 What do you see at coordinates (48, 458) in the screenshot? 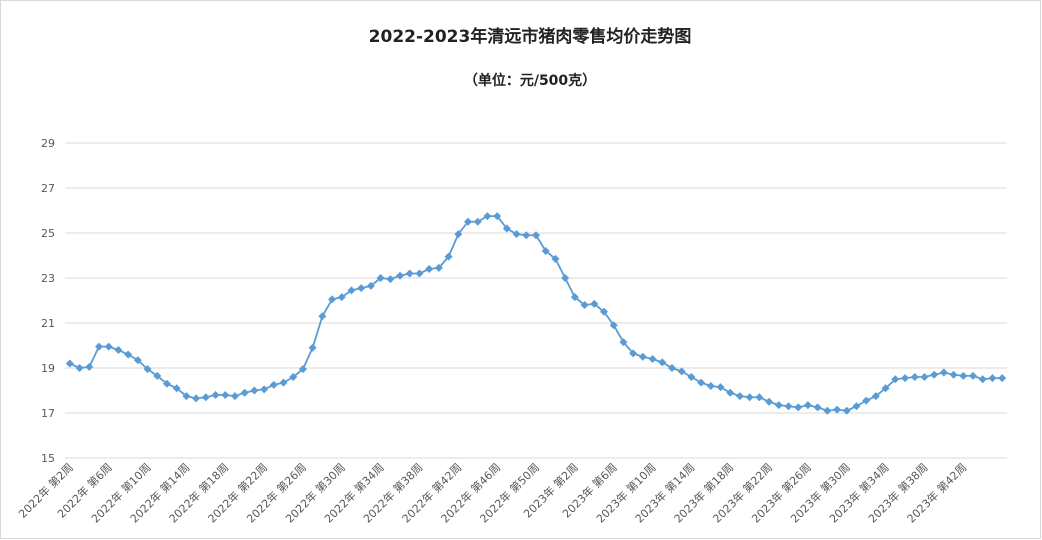
I see `y-tick-label: 15` at bounding box center [48, 458].